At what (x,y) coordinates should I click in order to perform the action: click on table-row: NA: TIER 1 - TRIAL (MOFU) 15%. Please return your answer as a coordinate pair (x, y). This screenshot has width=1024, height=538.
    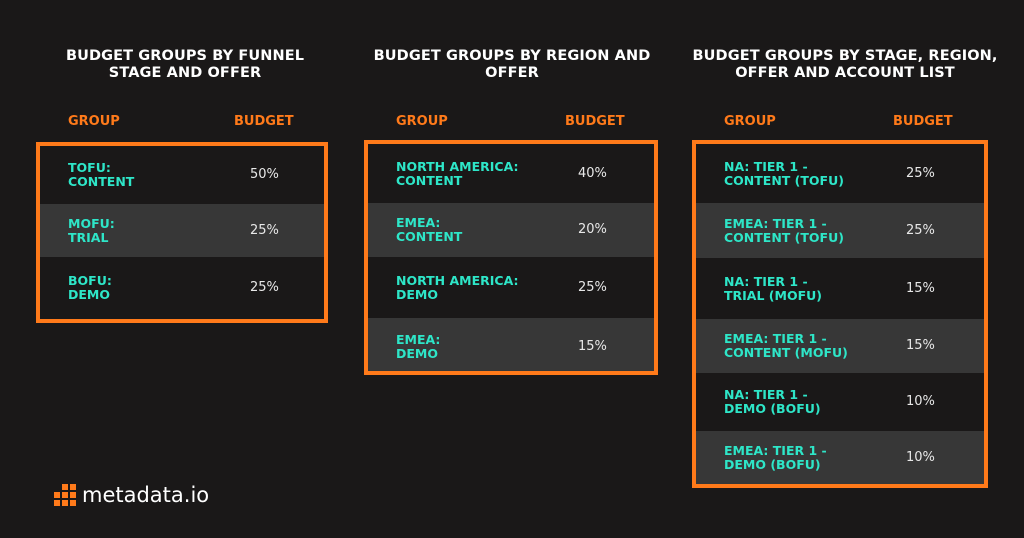
    Looking at the image, I should click on (840, 288).